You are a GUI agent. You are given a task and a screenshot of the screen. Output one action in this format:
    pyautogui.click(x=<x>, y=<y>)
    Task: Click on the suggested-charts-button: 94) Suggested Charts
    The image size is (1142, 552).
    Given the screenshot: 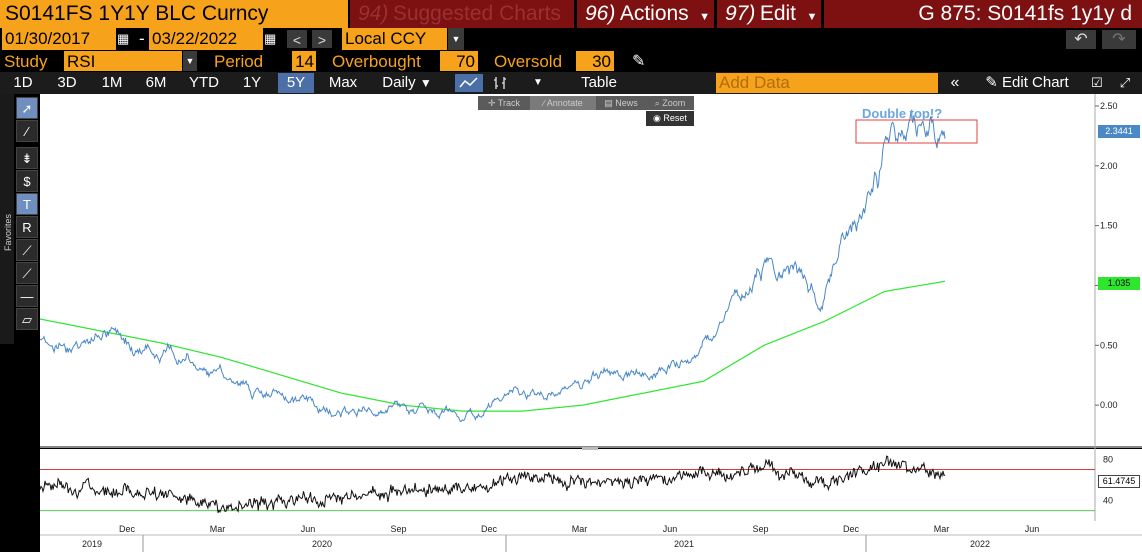 What is the action you would take?
    pyautogui.click(x=462, y=14)
    